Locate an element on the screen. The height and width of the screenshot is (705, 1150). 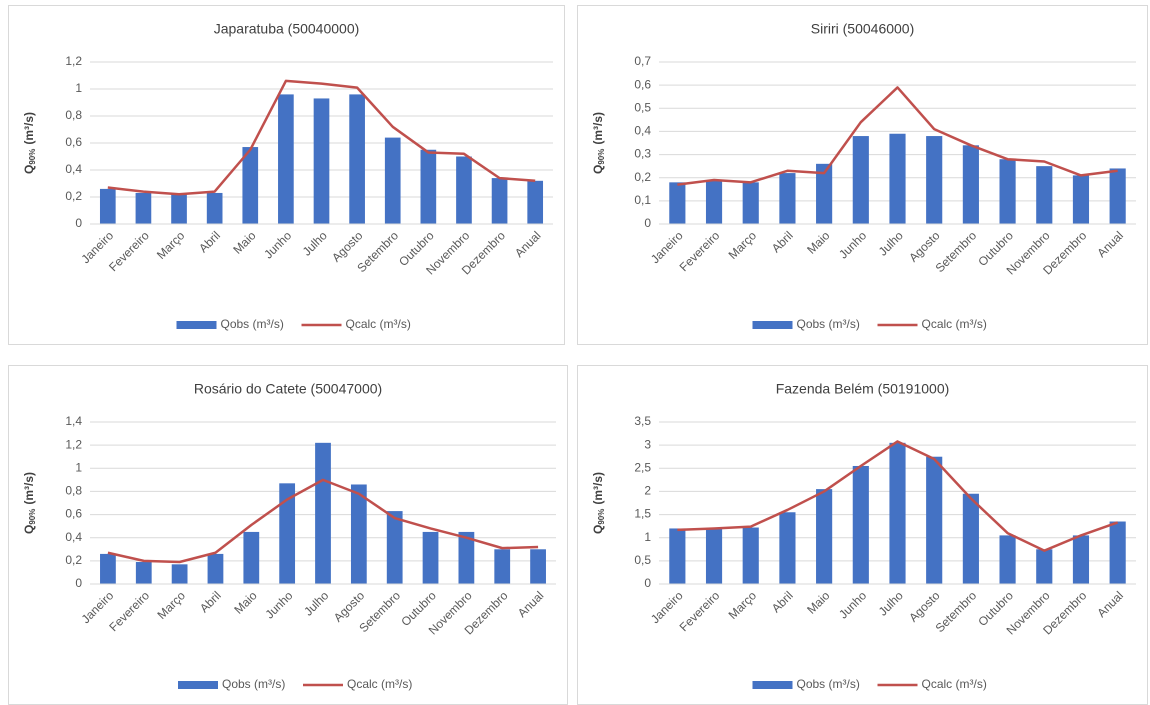
y-tick-label: 0,8 is located at coordinates (73, 491).